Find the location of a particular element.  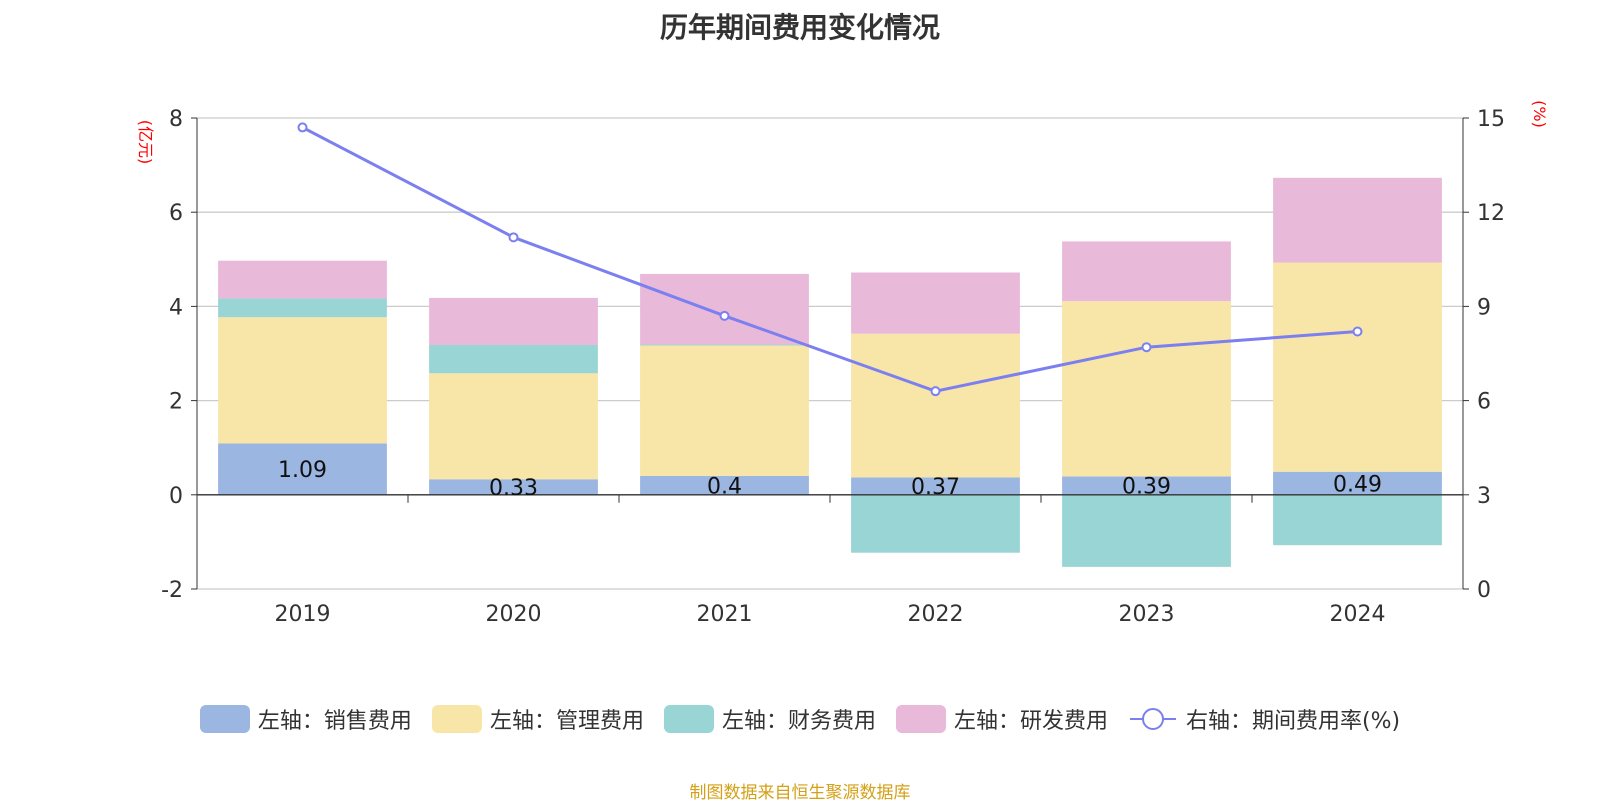

left-axis-tick-label: -2 is located at coordinates (172, 590).